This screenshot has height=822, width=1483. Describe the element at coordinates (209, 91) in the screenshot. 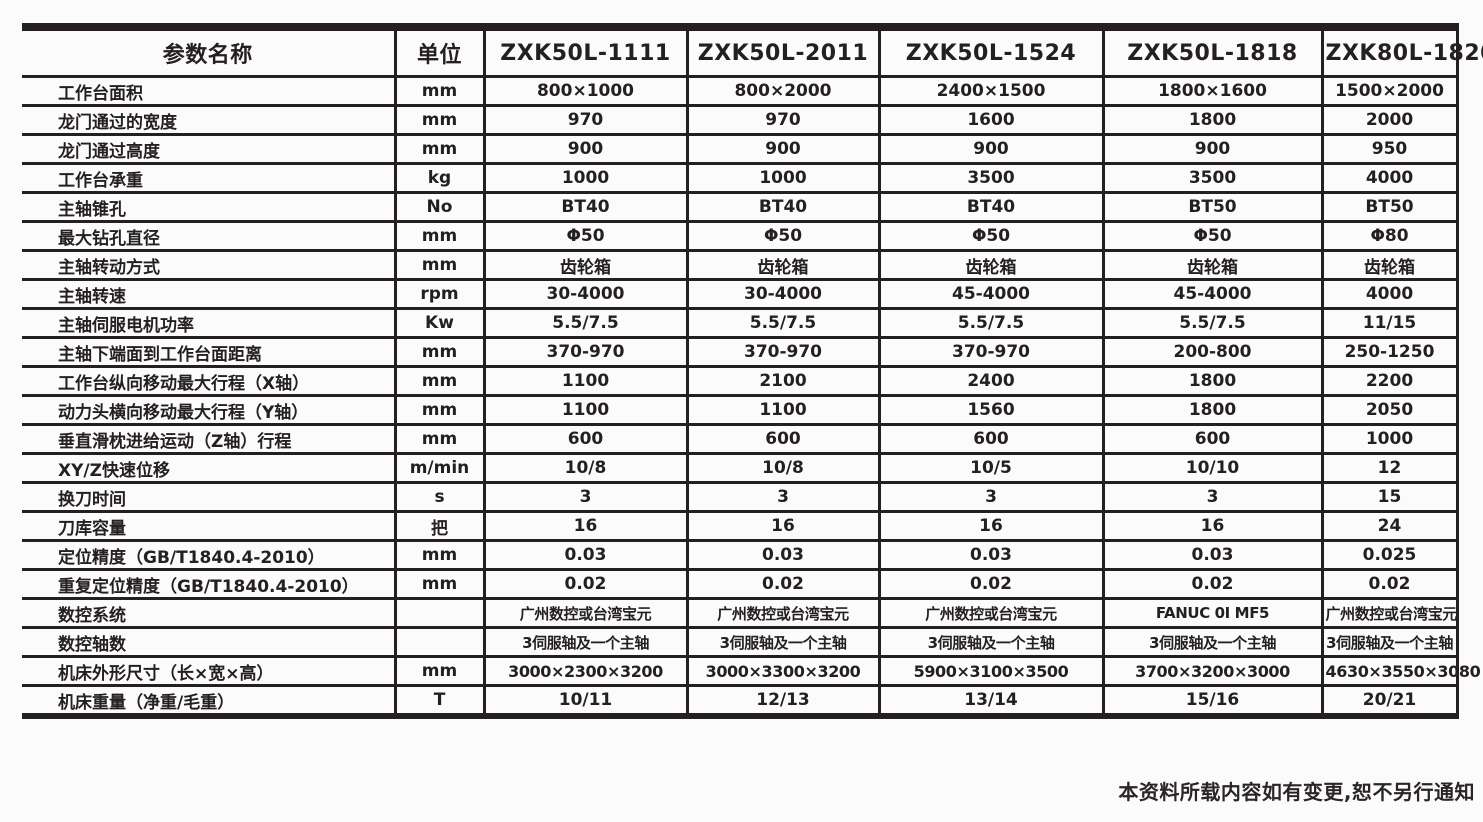

I see `param-name-cell: 工作台面积` at that location.